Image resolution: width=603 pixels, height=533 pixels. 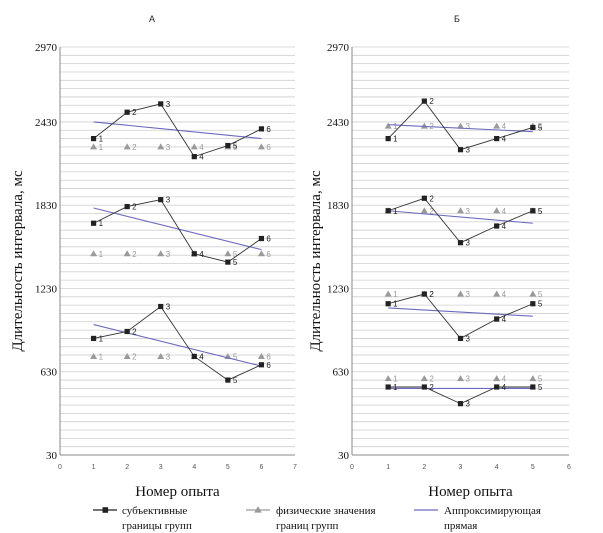 I want to click on y-tick-label: 1230, so click(x=46, y=289).